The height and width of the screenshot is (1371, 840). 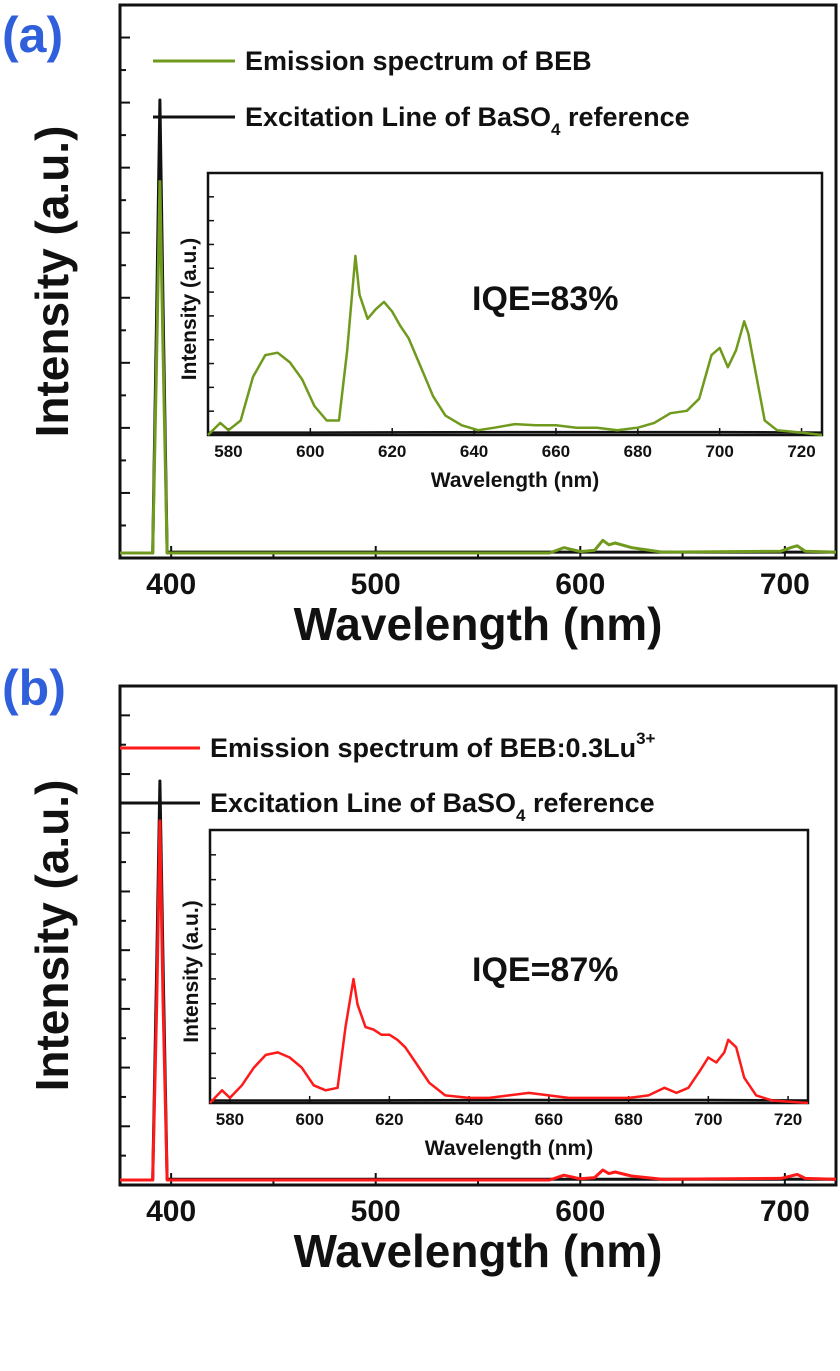 What do you see at coordinates (32, 35) in the screenshot?
I see `panel-label: (a)` at bounding box center [32, 35].